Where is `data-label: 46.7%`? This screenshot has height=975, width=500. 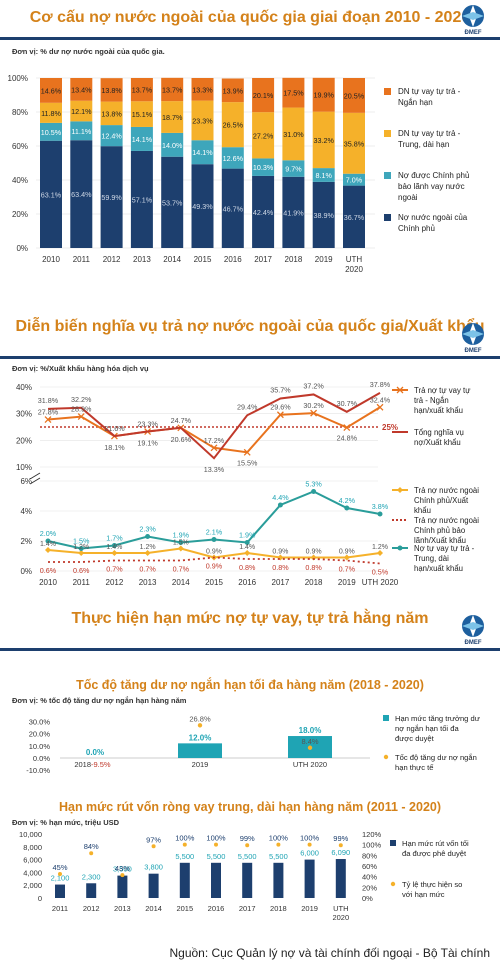 data-label: 46.7% is located at coordinates (233, 208).